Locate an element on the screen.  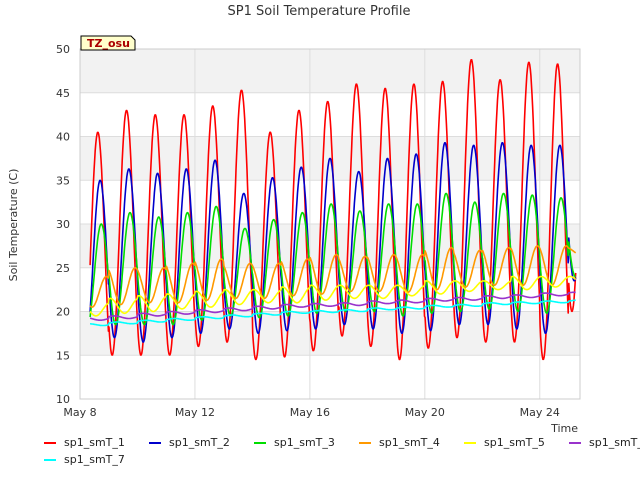
legend-item-sp1_smT_7: sp1_smT_7 is located at coordinates (84, 459).